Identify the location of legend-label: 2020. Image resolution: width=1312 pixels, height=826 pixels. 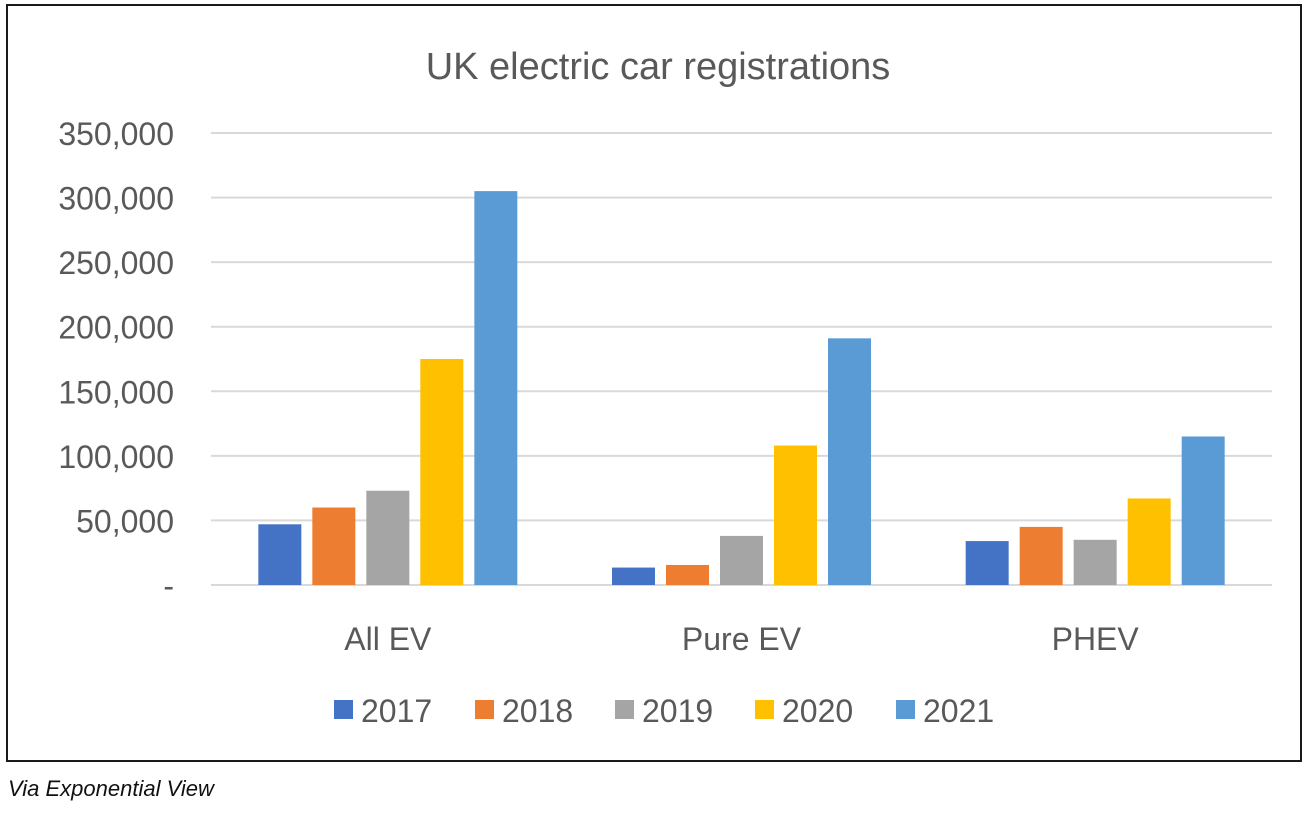
(817, 711).